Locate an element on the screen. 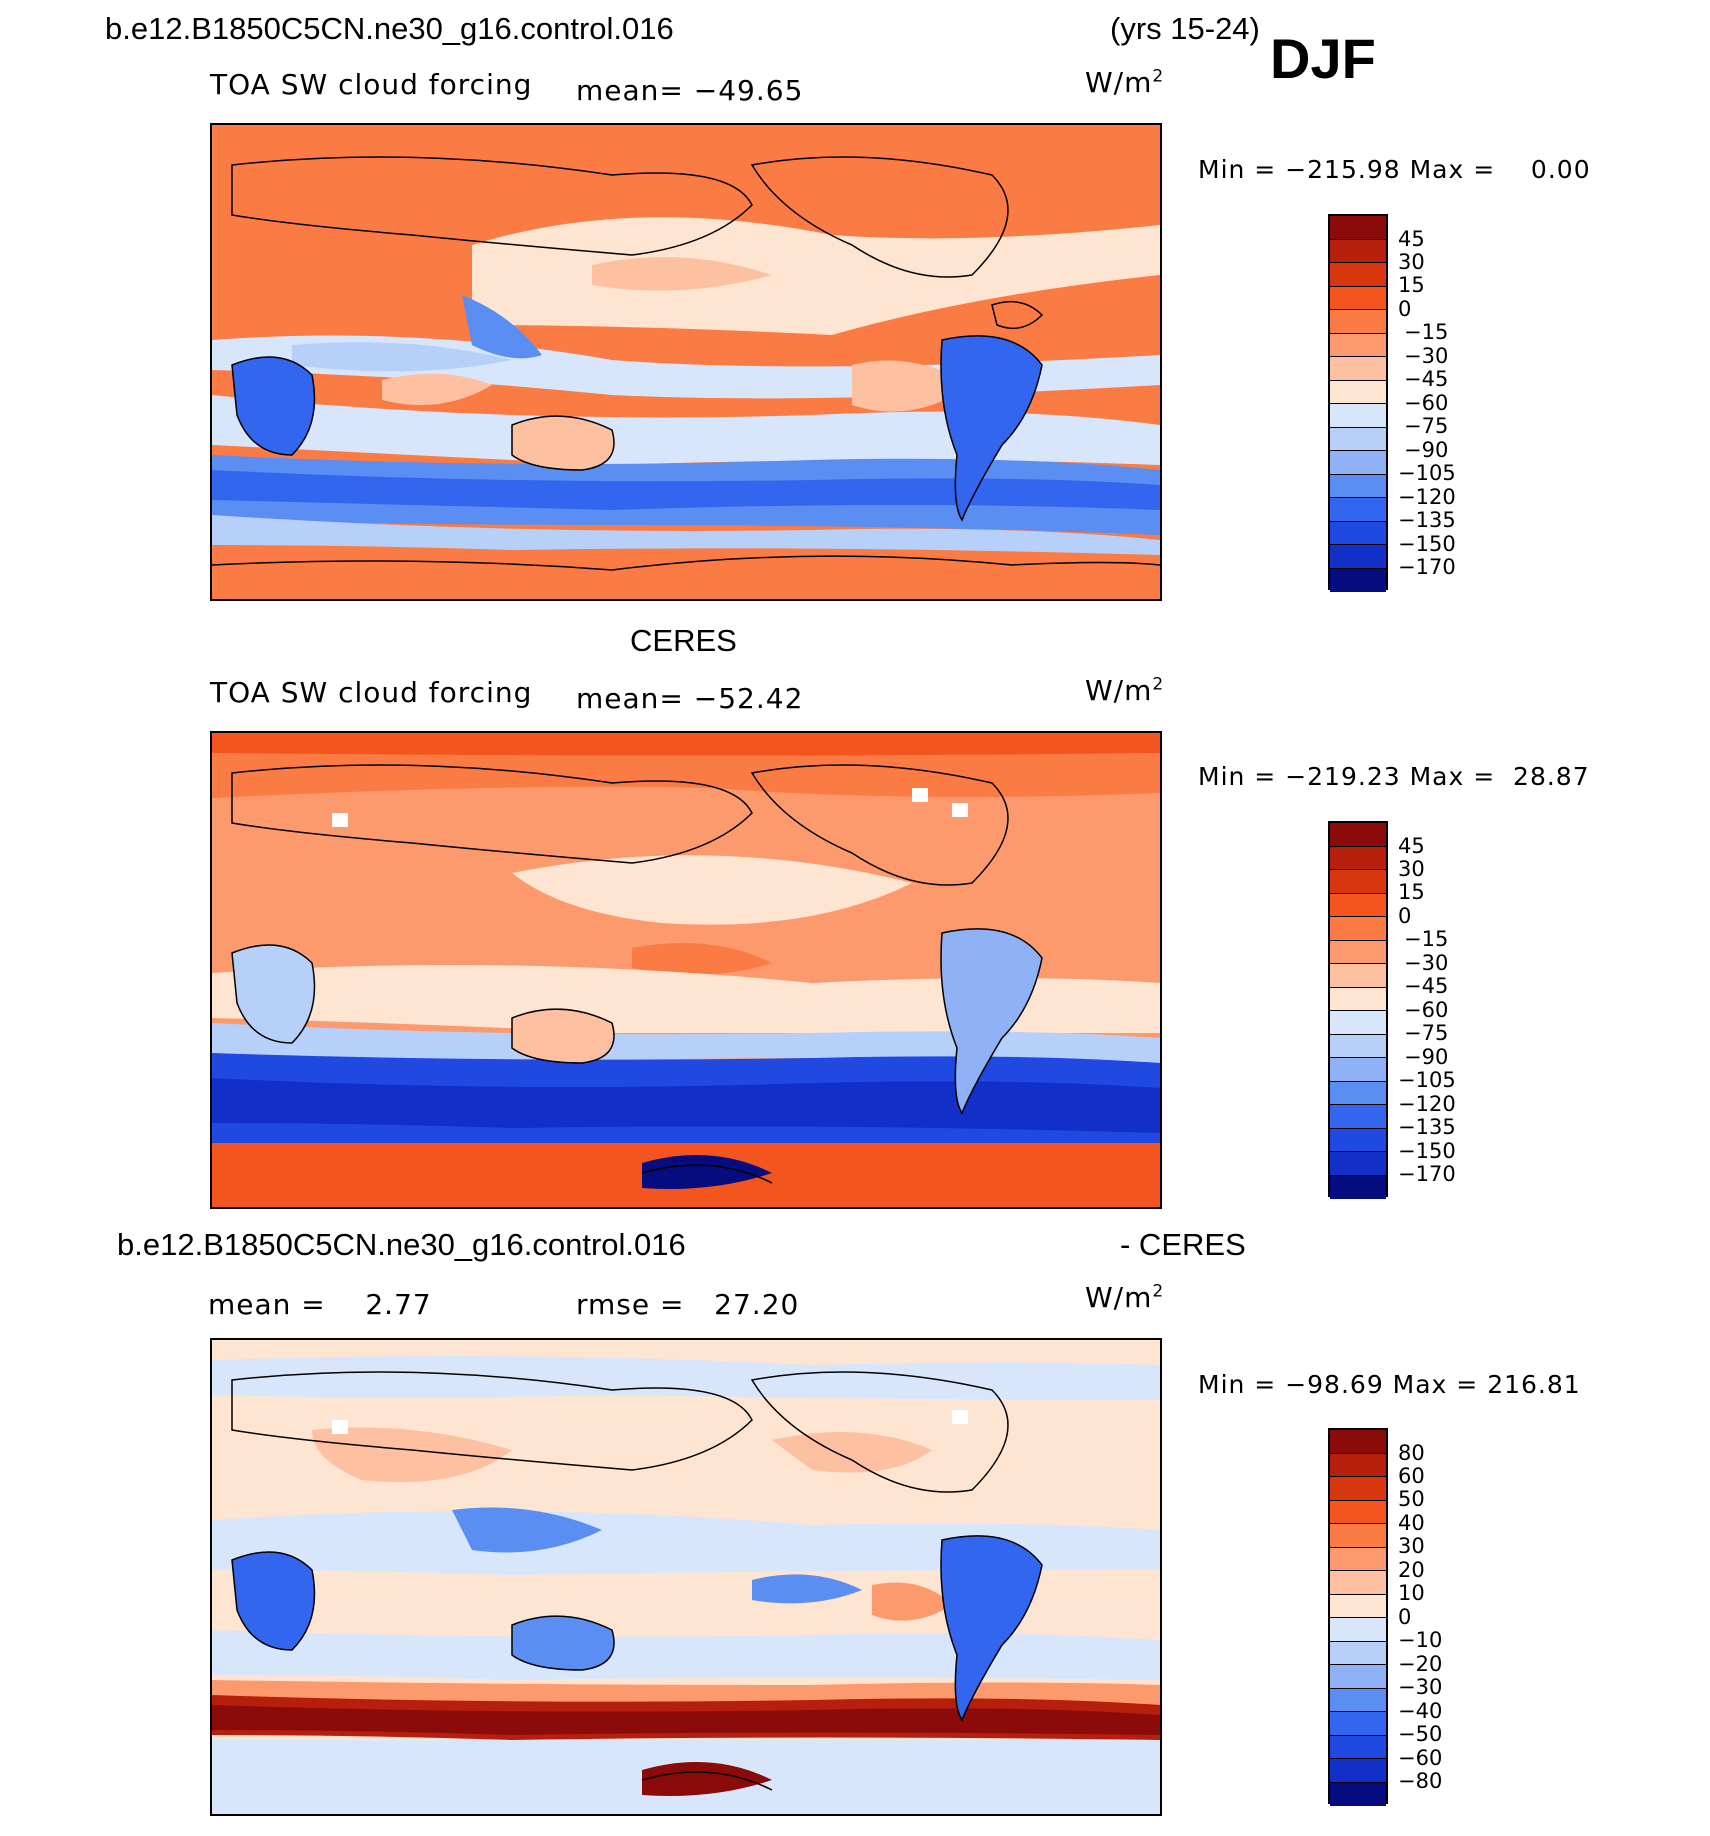  panel1-colorbar is located at coordinates (1358, 403).